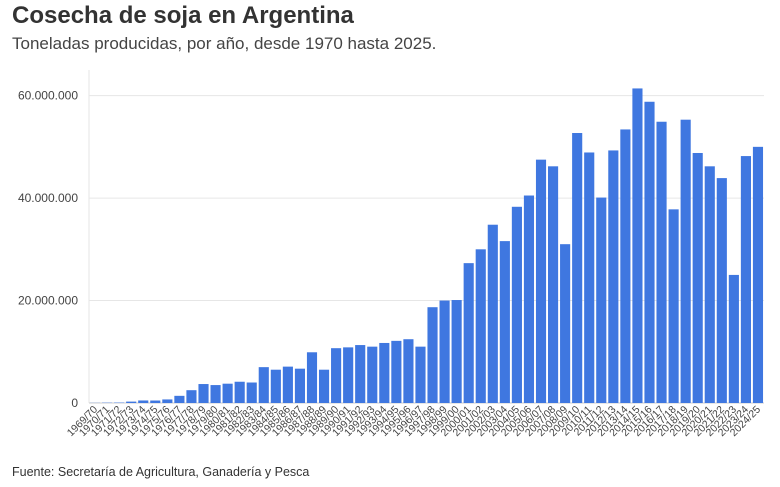 Image resolution: width=780 pixels, height=487 pixels. Describe the element at coordinates (48, 301) in the screenshot. I see `y-tick-label: 20.000.000` at that location.